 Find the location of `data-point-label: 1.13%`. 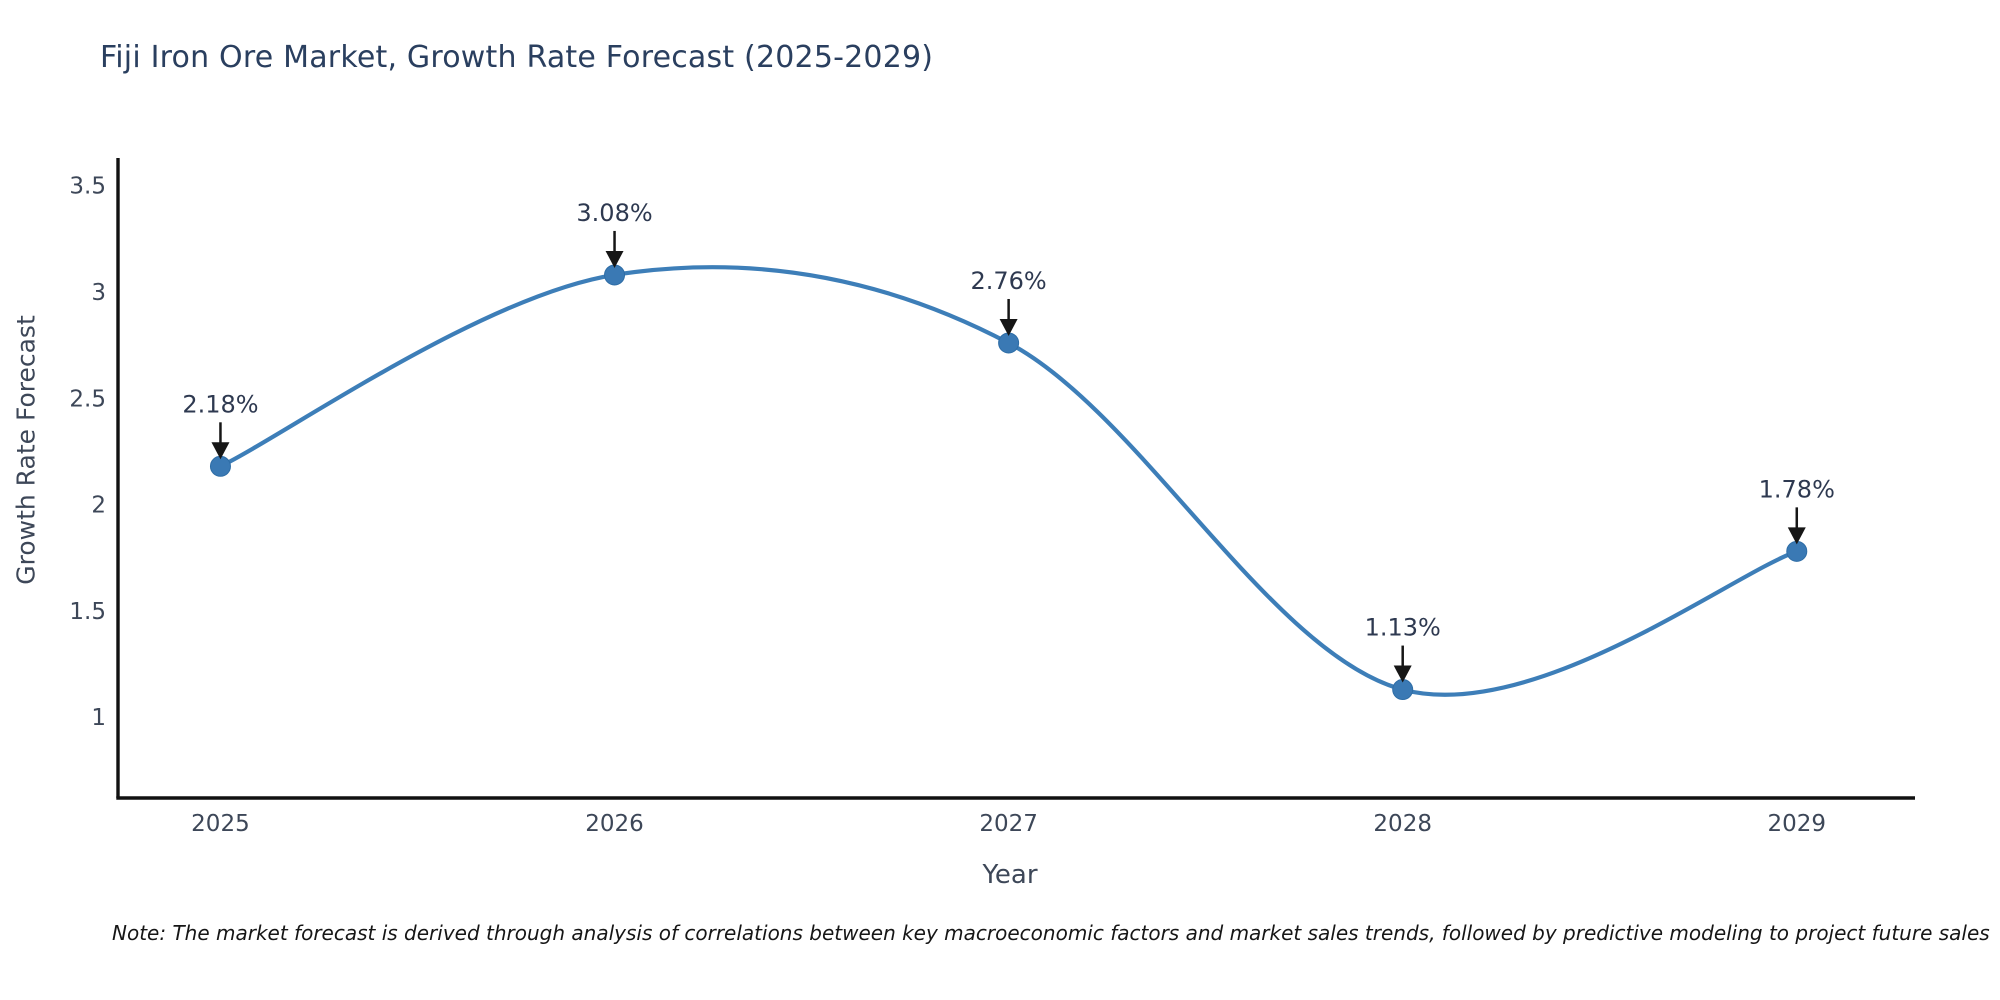

data-point-label: 1.13% is located at coordinates (1403, 628).